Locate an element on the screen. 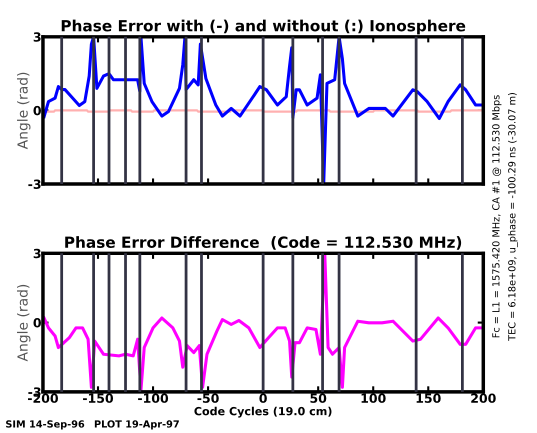  x-tick-label: 200 is located at coordinates (483, 398).